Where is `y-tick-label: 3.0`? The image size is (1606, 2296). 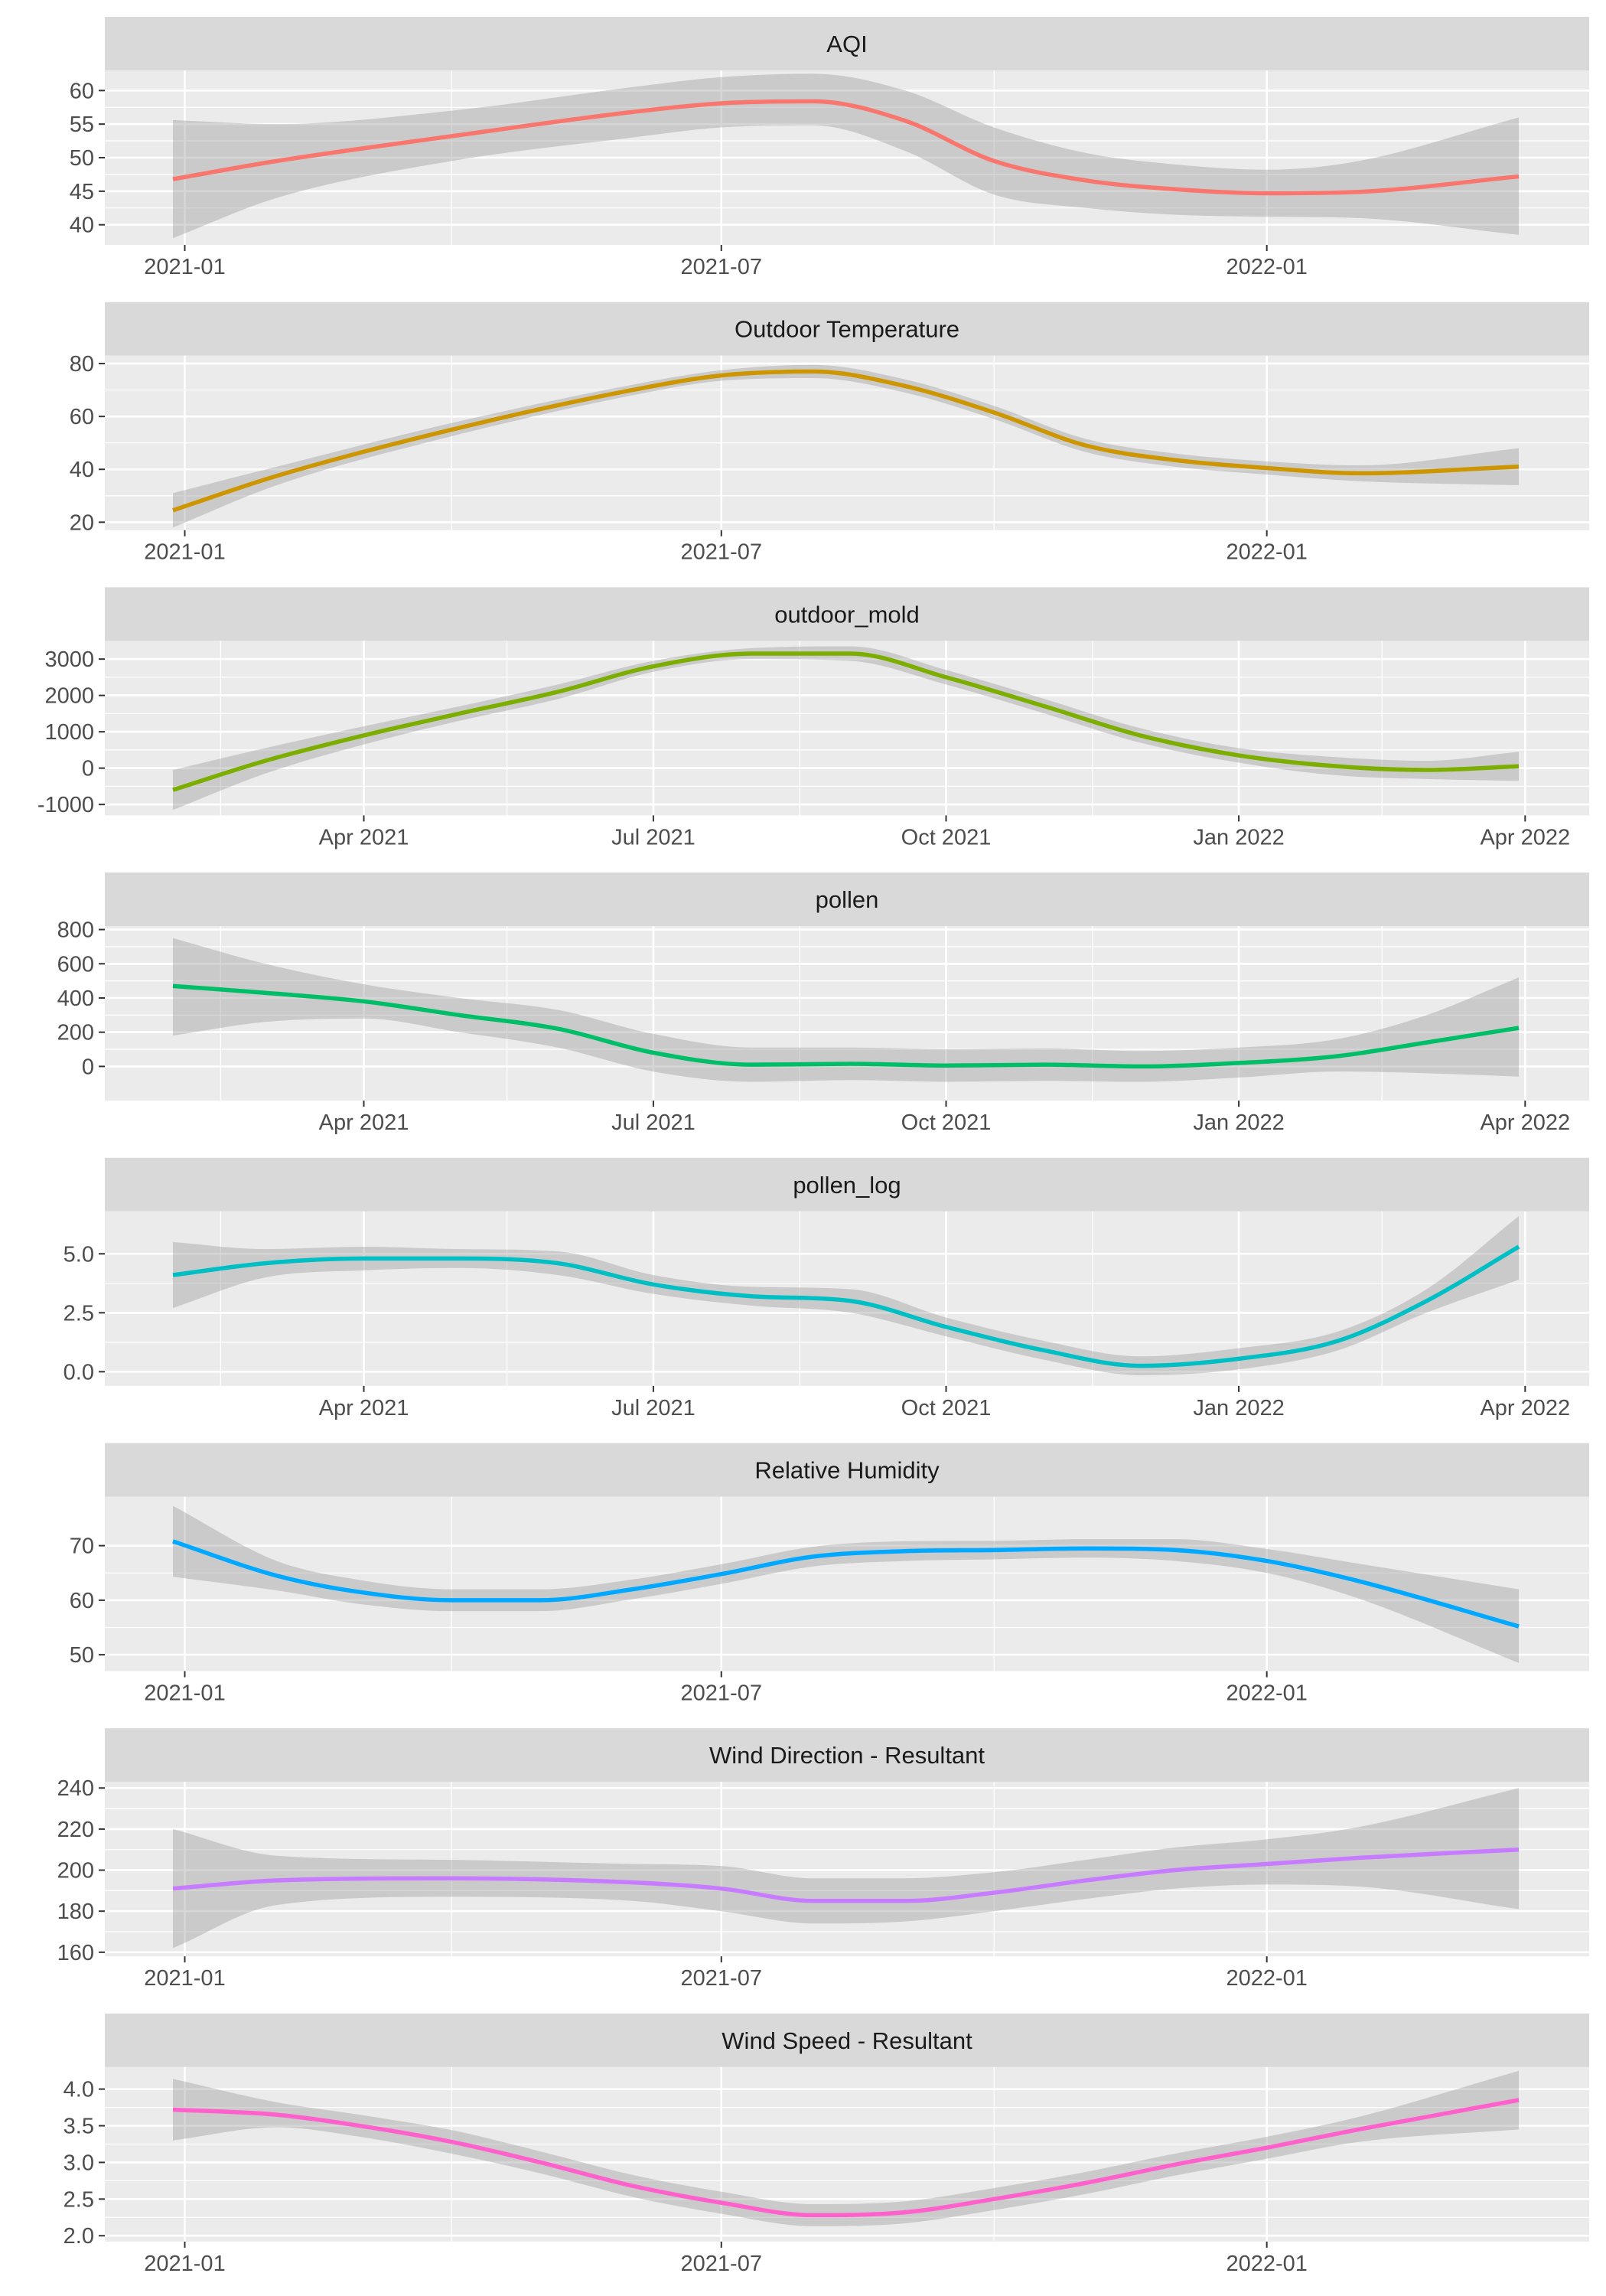 y-tick-label: 3.0 is located at coordinates (79, 2163).